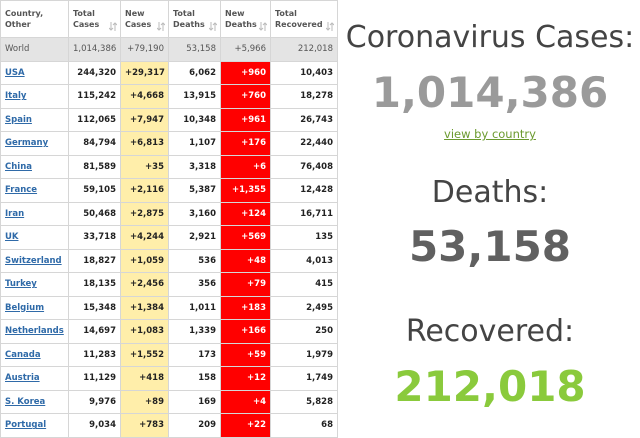 The height and width of the screenshot is (438, 640). What do you see at coordinates (194, 425) in the screenshot?
I see `table-cell: 209` at bounding box center [194, 425].